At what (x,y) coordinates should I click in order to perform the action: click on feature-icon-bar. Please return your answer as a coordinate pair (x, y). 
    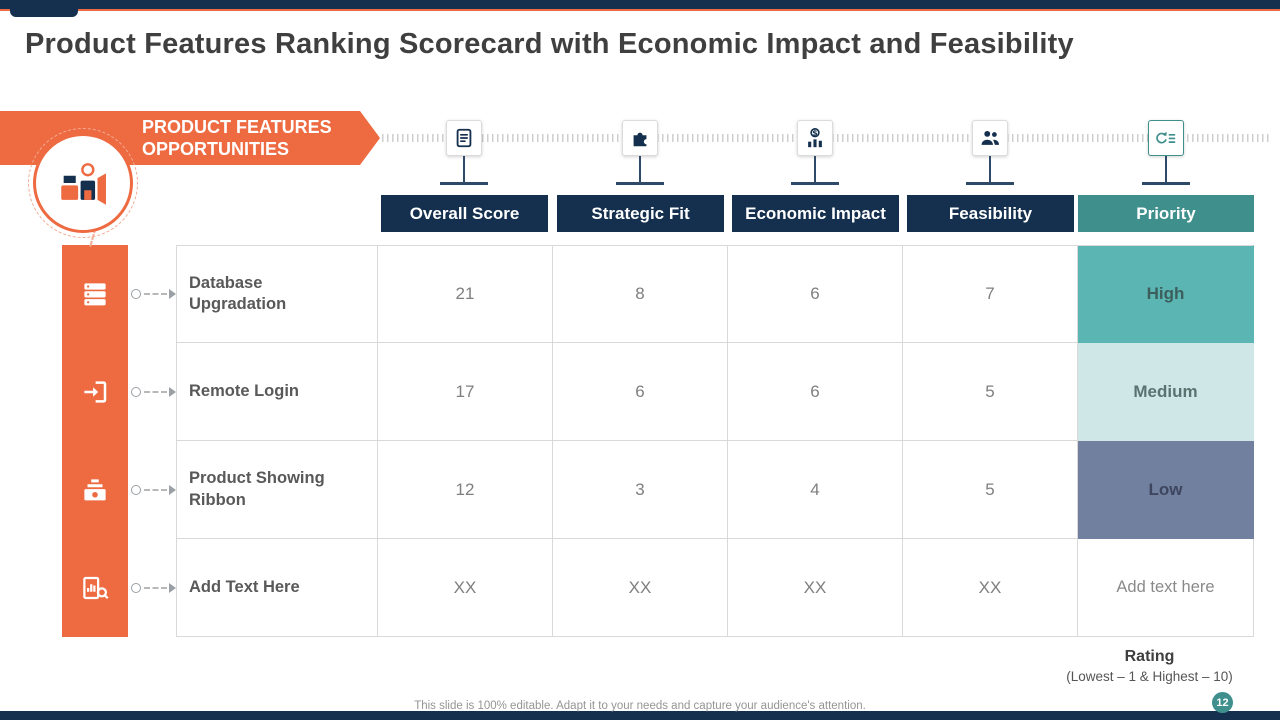
    Looking at the image, I should click on (95, 441).